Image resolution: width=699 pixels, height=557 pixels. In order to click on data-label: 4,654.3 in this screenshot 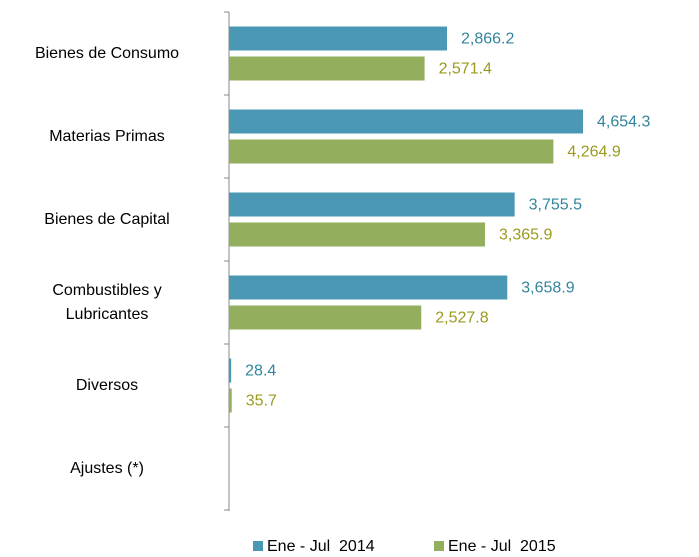, I will do `click(623, 122)`.